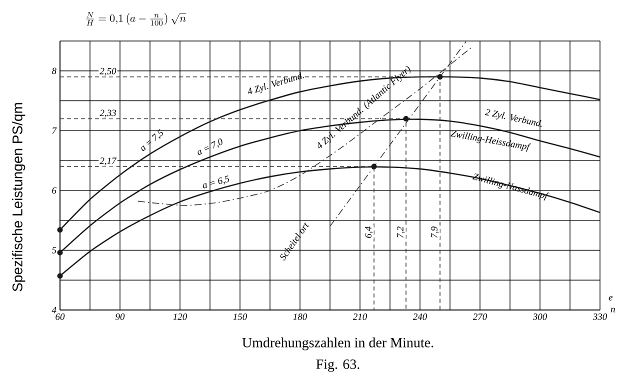 This screenshot has height=384, width=630. Describe the element at coordinates (369, 232) in the screenshot. I see `annotation: 6,4` at that location.